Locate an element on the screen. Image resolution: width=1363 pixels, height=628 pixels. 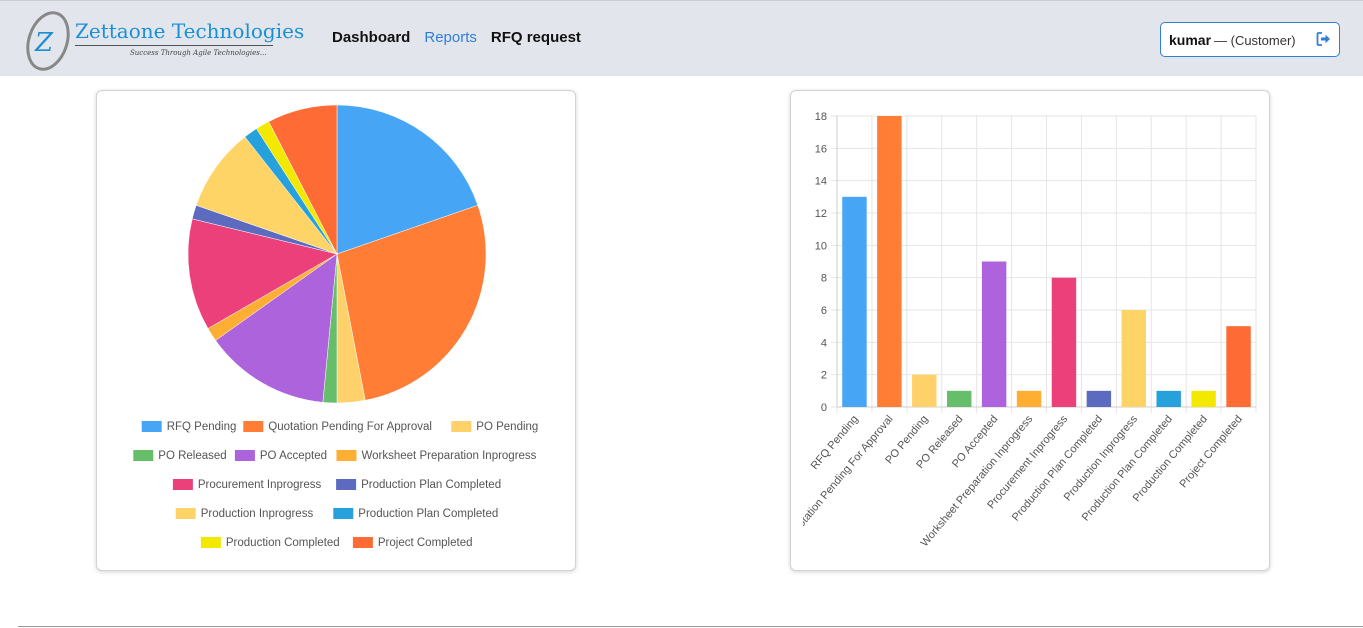
legend-label: RFQ Pending is located at coordinates (202, 427).